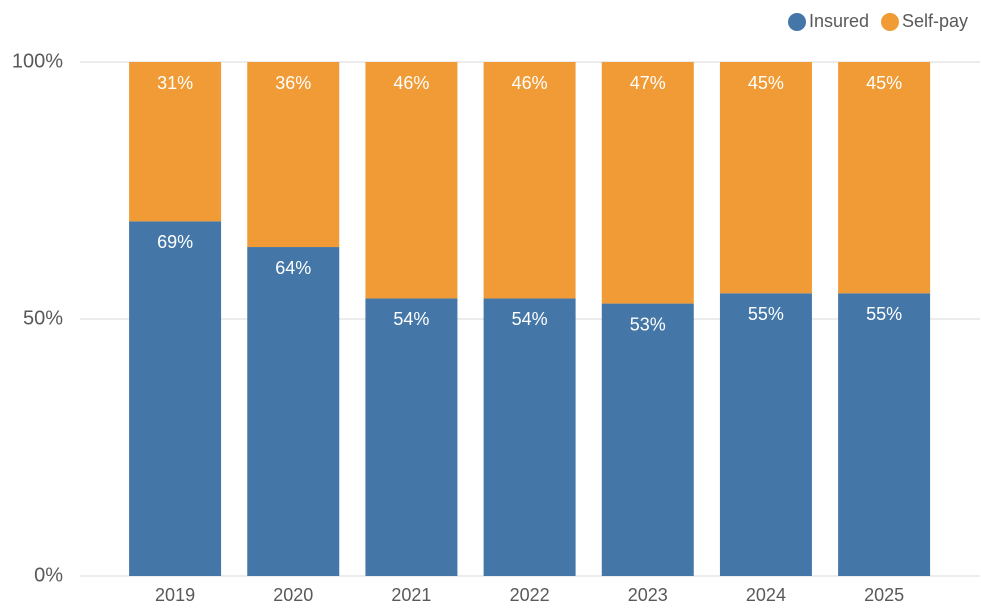 This screenshot has width=981, height=613. What do you see at coordinates (37, 61) in the screenshot?
I see `y-tick-label: 100%` at bounding box center [37, 61].